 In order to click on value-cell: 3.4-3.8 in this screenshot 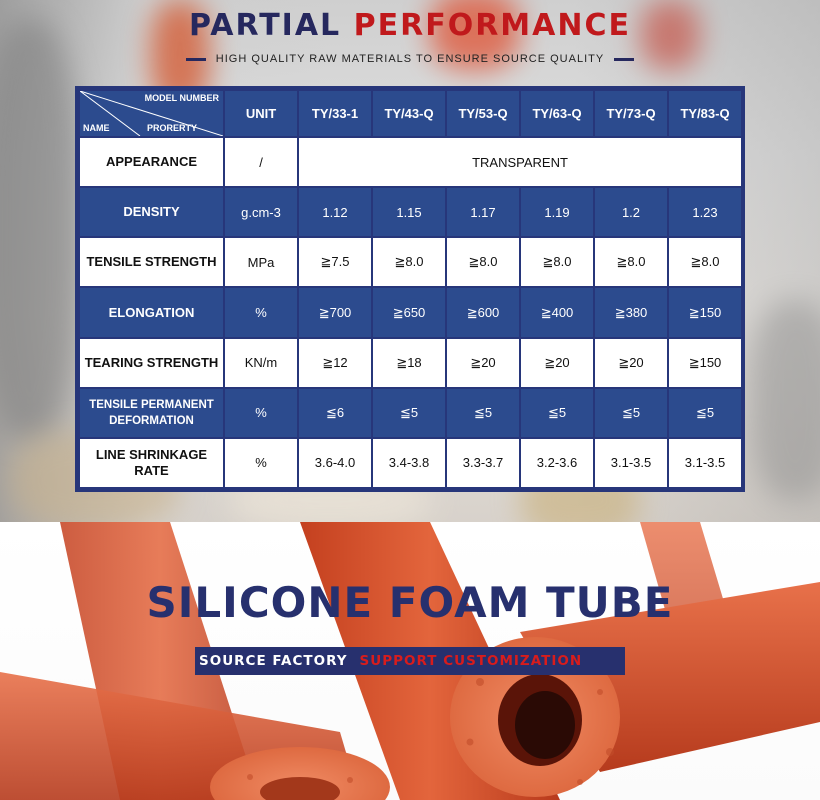, I will do `click(409, 462)`.